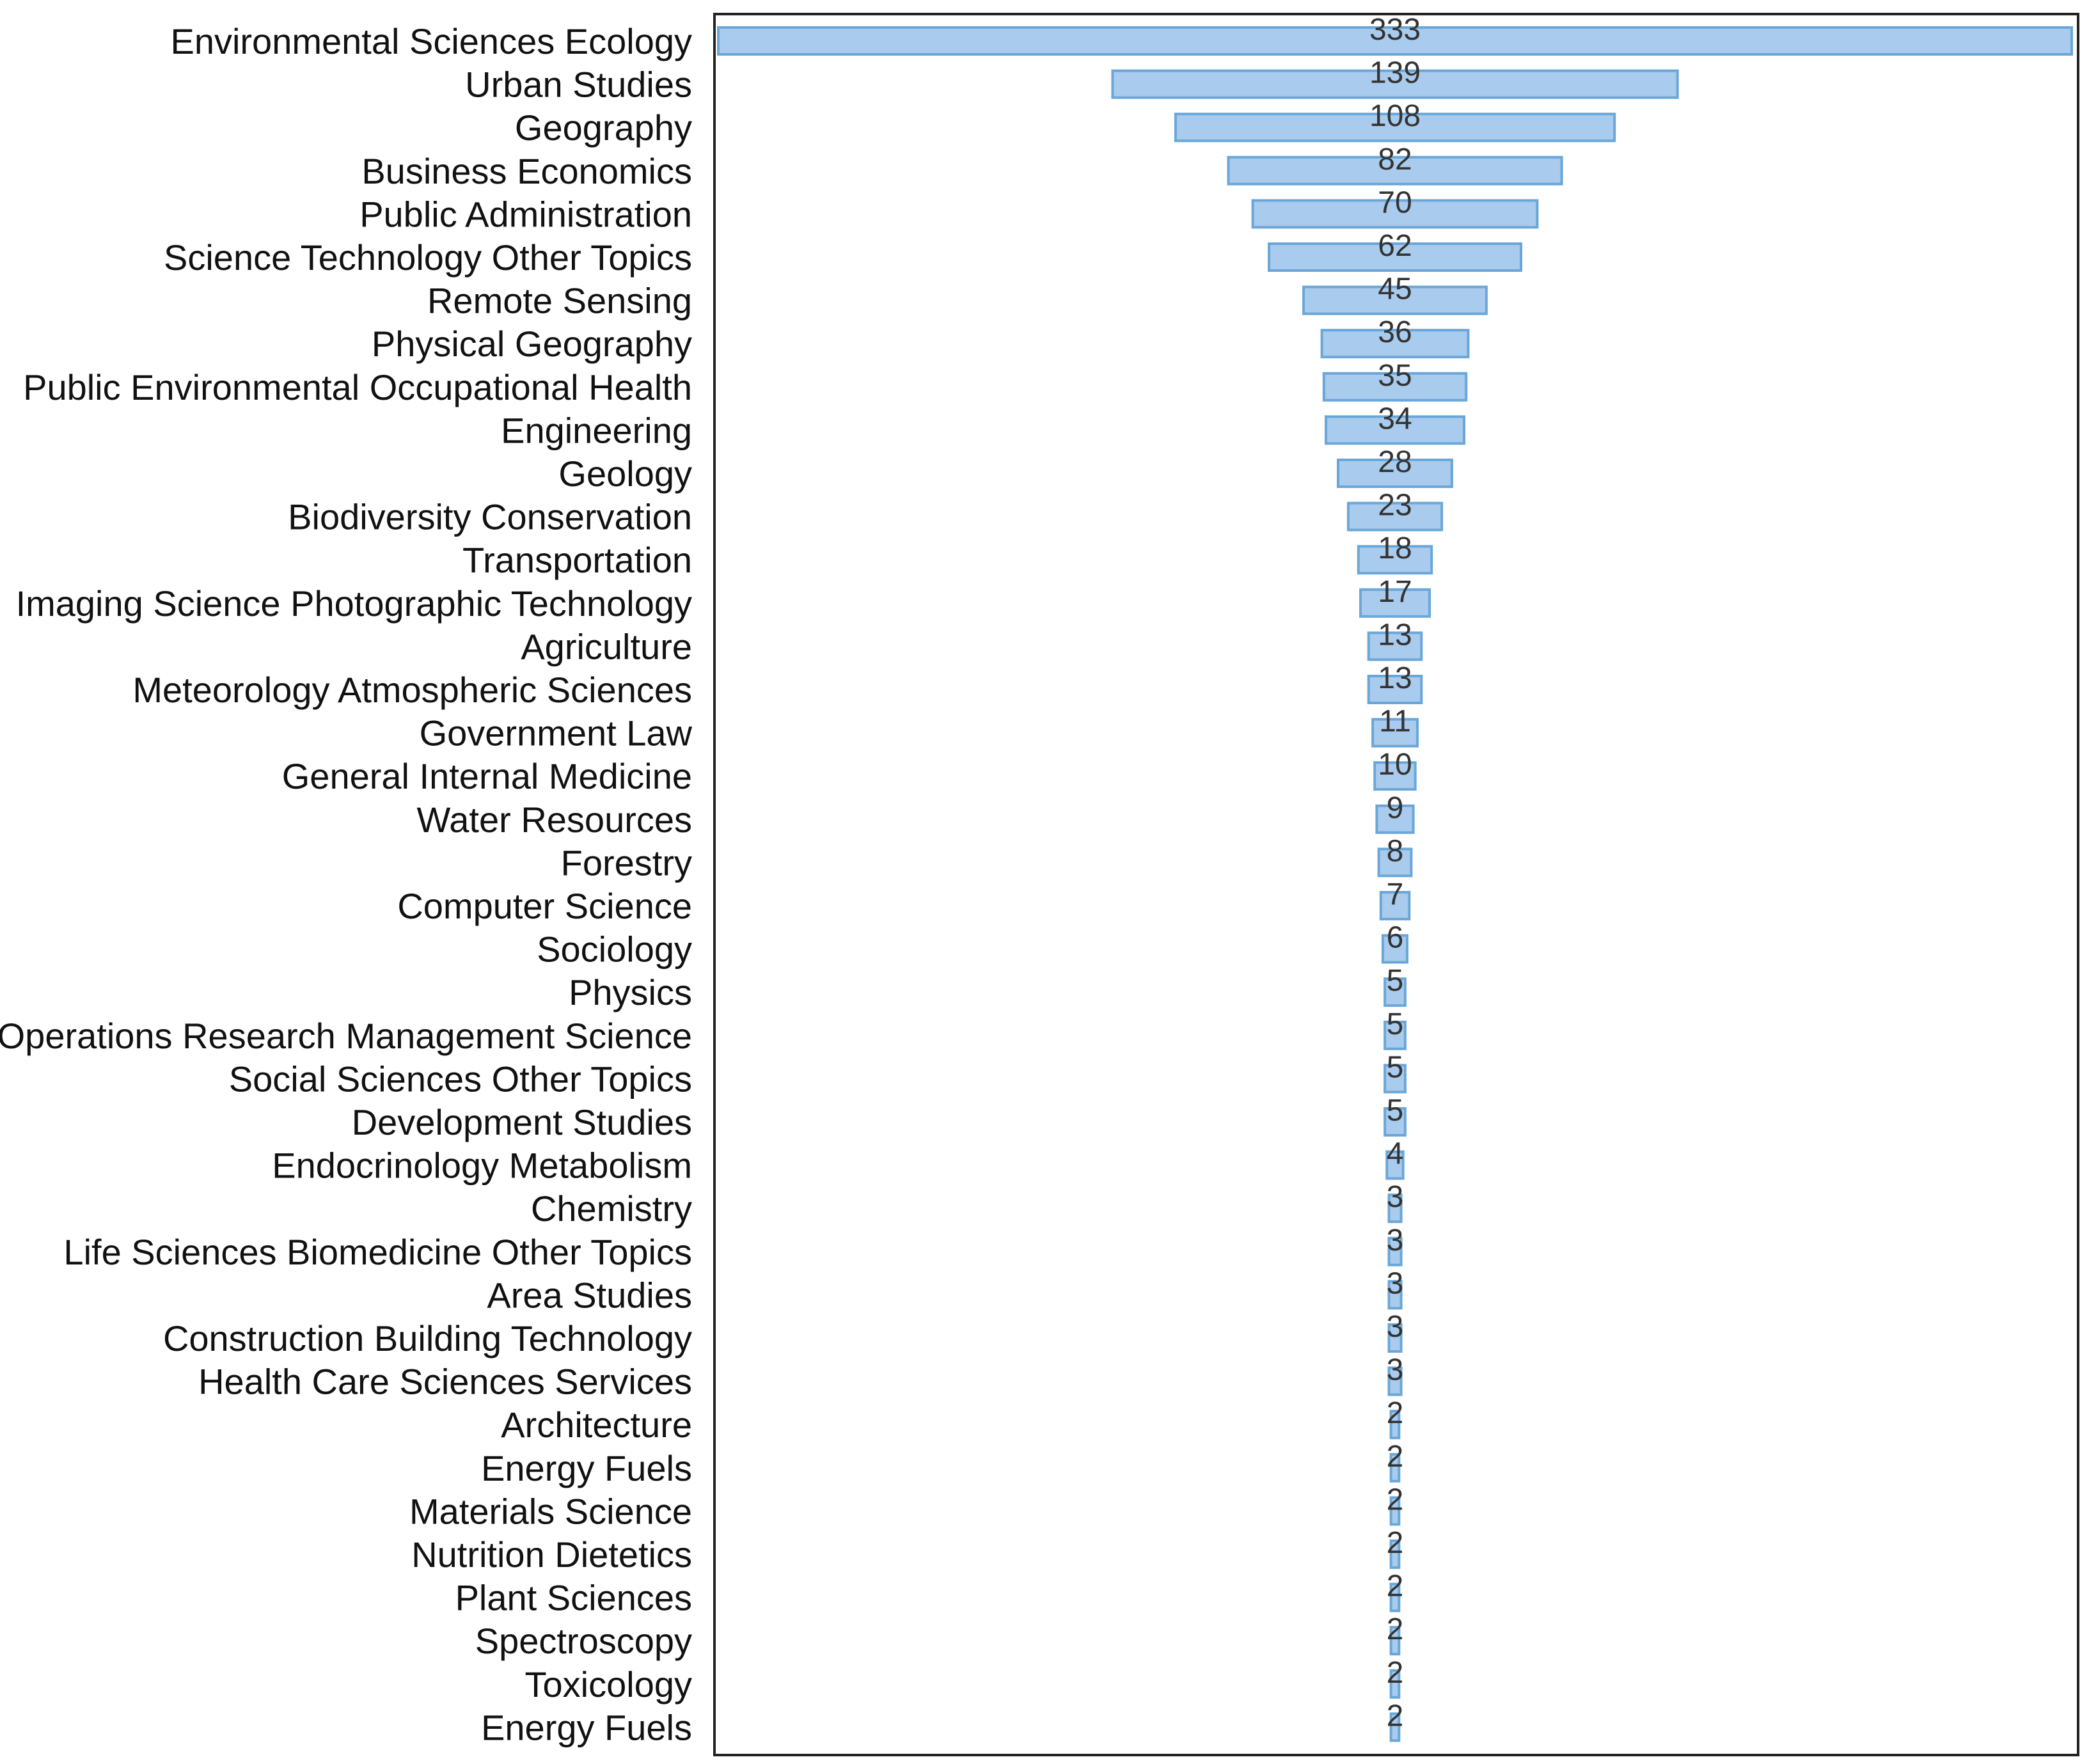  I want to click on value-label: 11, so click(1395, 722).